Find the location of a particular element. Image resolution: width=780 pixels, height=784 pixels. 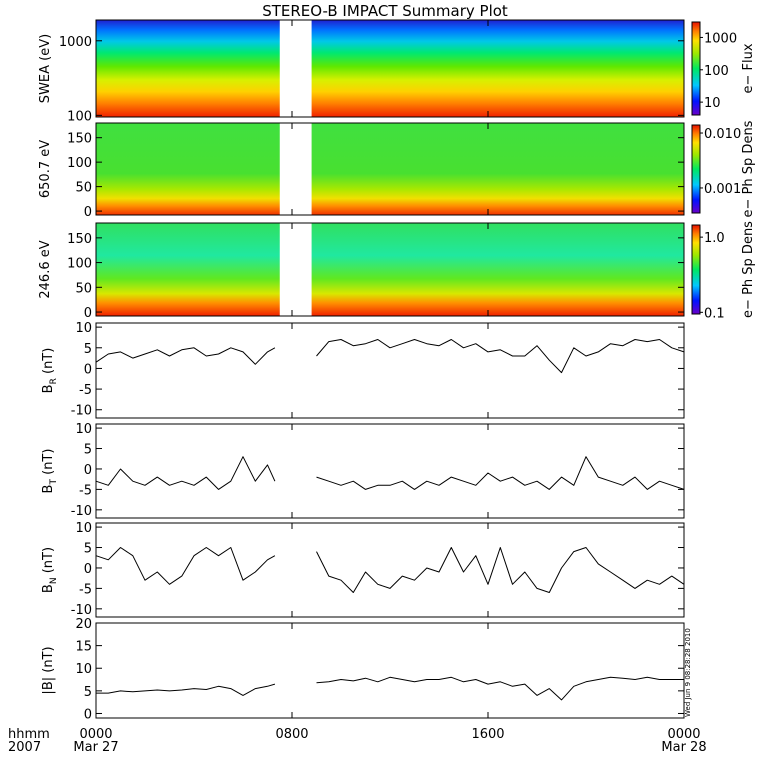

panel-pad650: 0 50 100 150 650.7 eV 0.001 0.010 e− Ph Sp Dens is located at coordinates (397, 170).